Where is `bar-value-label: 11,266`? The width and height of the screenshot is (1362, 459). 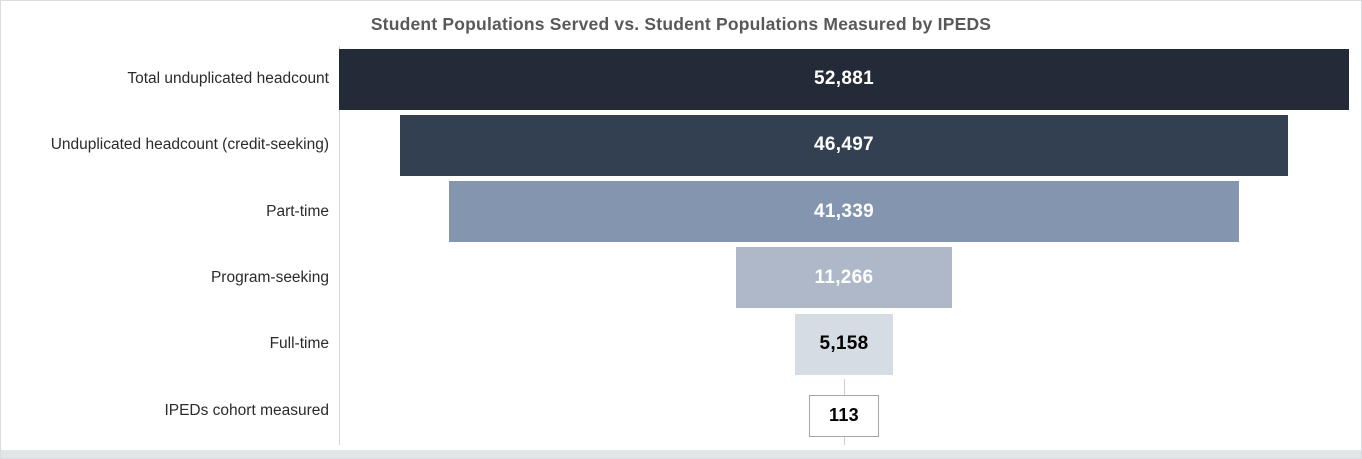 bar-value-label: 11,266 is located at coordinates (844, 277).